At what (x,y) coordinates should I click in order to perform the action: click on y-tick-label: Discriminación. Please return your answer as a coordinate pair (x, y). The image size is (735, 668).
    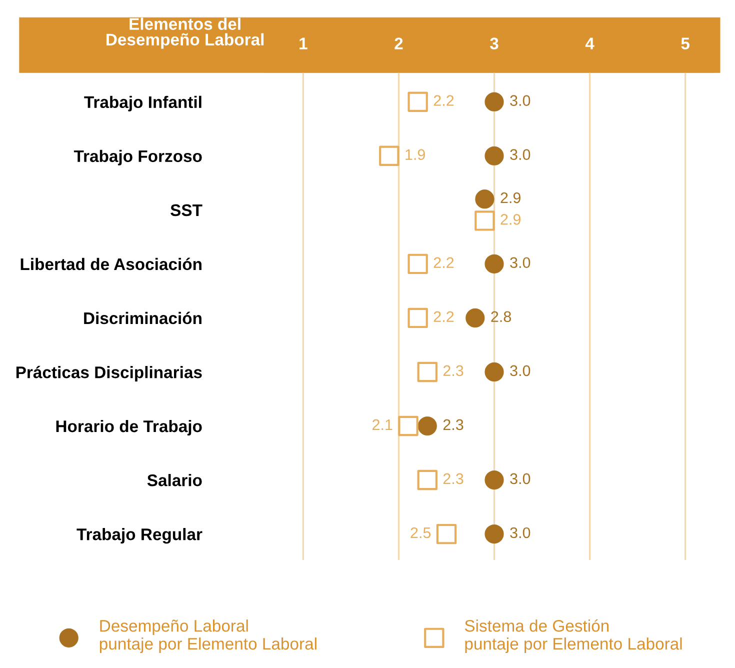
    Looking at the image, I should click on (143, 318).